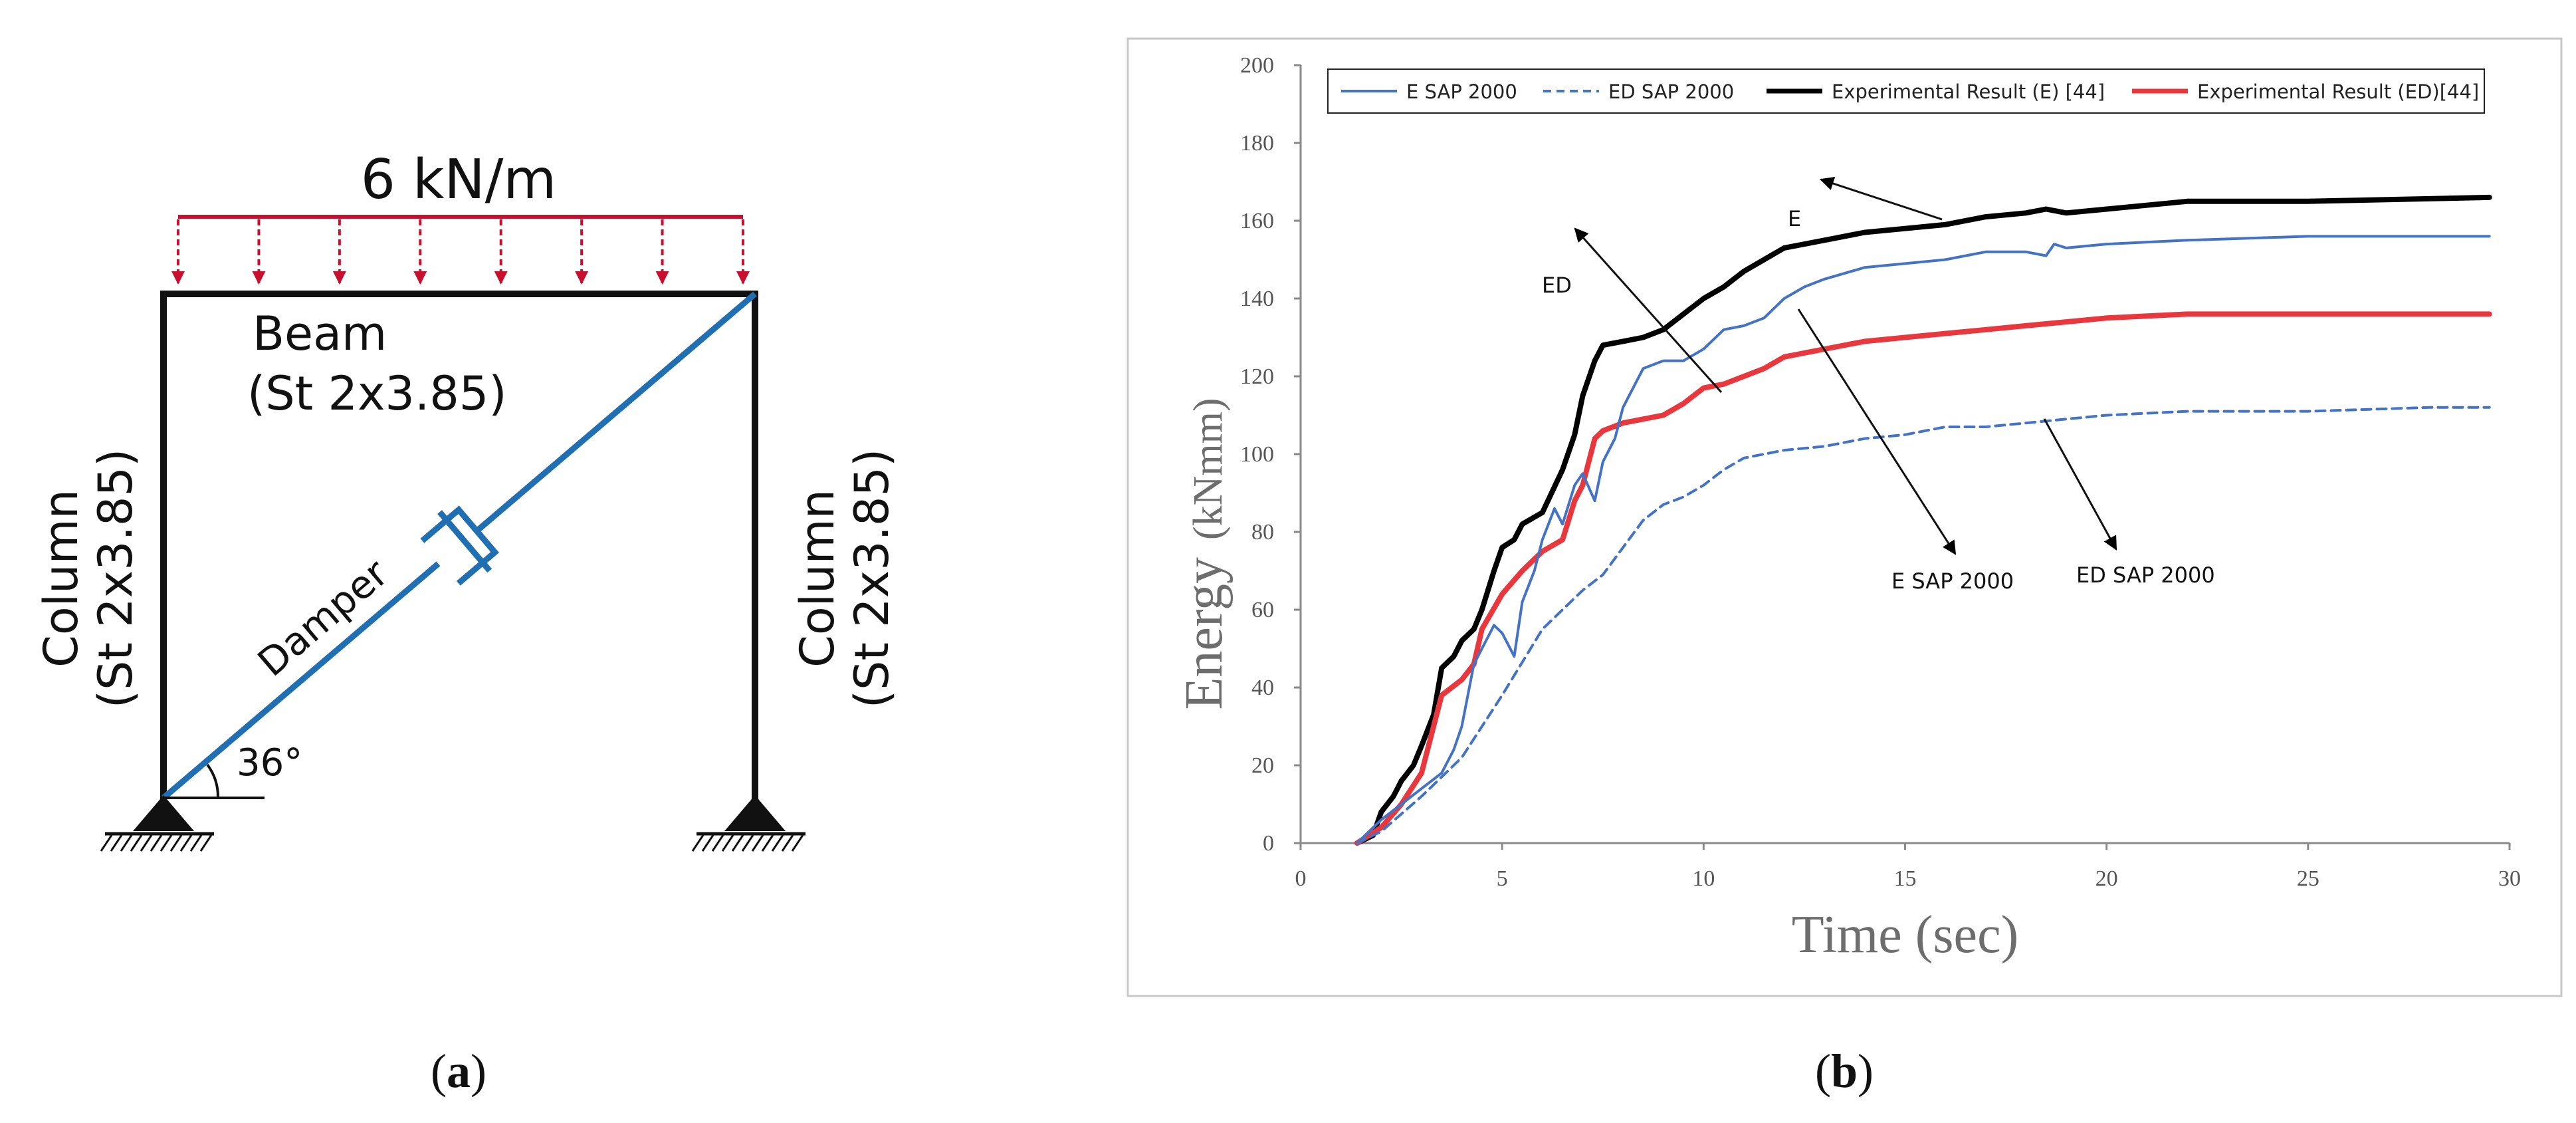 This screenshot has width=2576, height=1123. Describe the element at coordinates (748, 823) in the screenshot. I see `right-support` at that location.